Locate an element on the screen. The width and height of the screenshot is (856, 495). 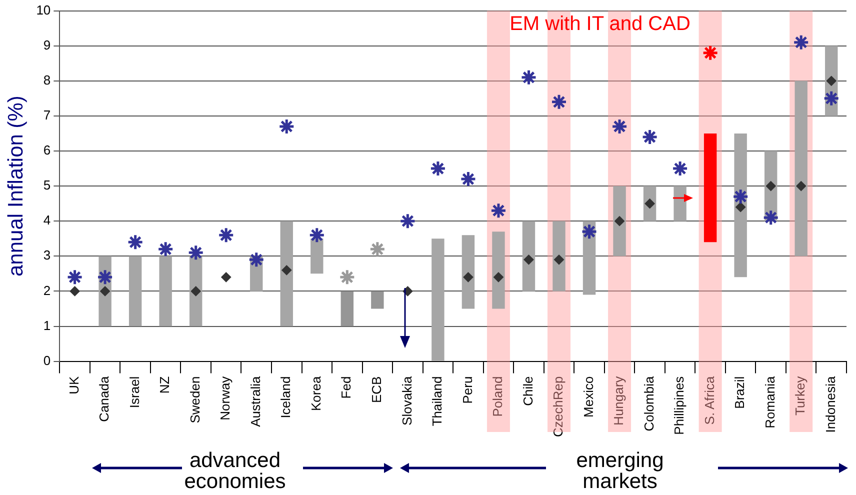
y-tick-label: 7 is located at coordinates (47, 115).